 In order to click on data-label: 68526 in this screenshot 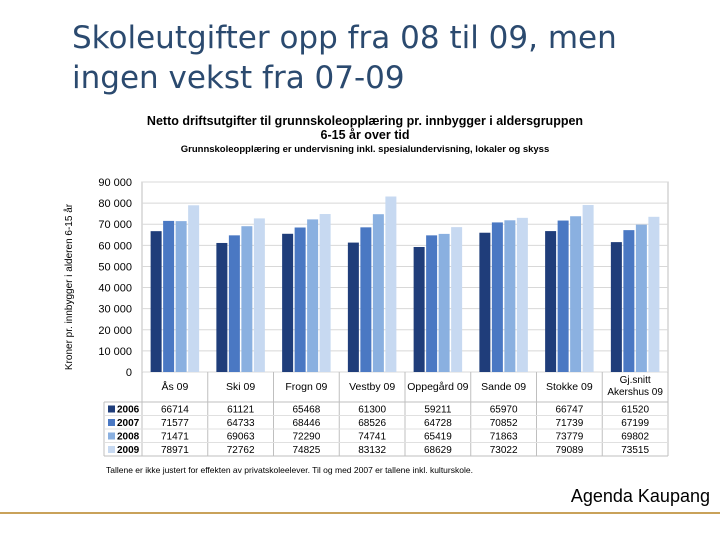, I will do `click(372, 423)`.